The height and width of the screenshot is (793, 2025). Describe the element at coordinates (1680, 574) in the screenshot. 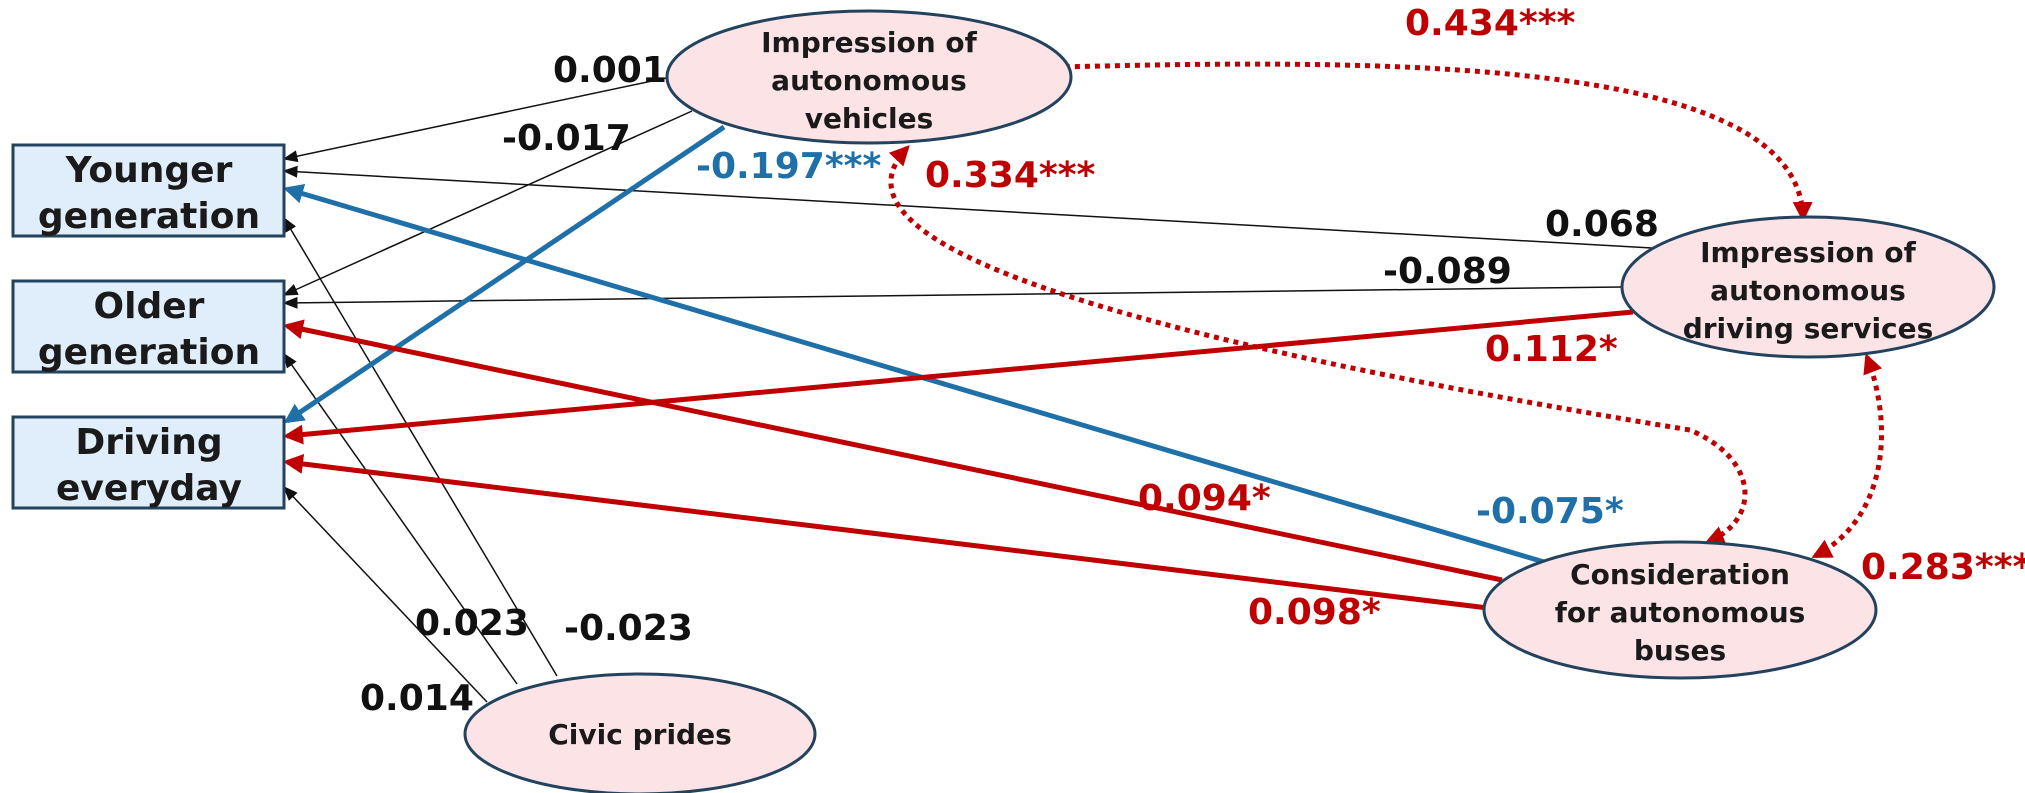

I see `node-consideration-line1: Consideration` at that location.